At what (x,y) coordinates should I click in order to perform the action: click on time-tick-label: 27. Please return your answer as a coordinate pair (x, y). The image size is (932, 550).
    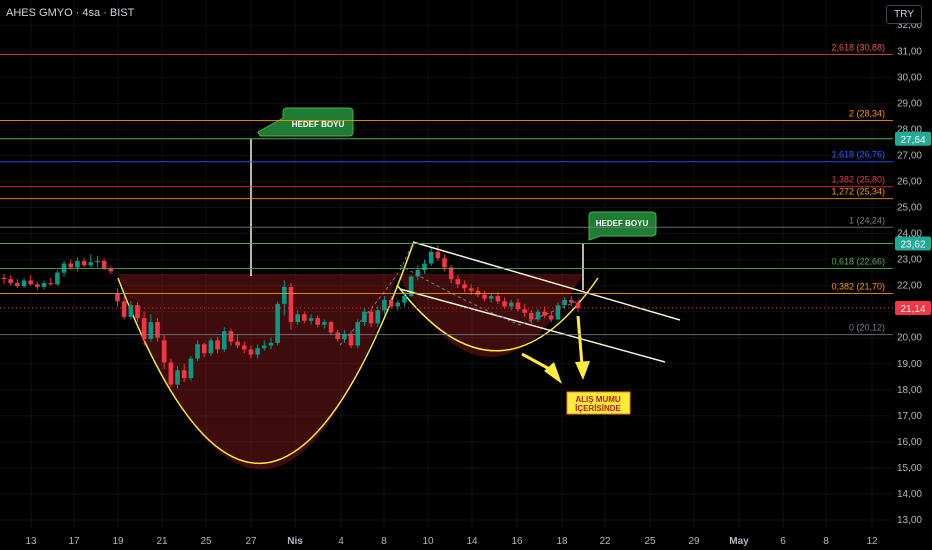
    Looking at the image, I should click on (251, 541).